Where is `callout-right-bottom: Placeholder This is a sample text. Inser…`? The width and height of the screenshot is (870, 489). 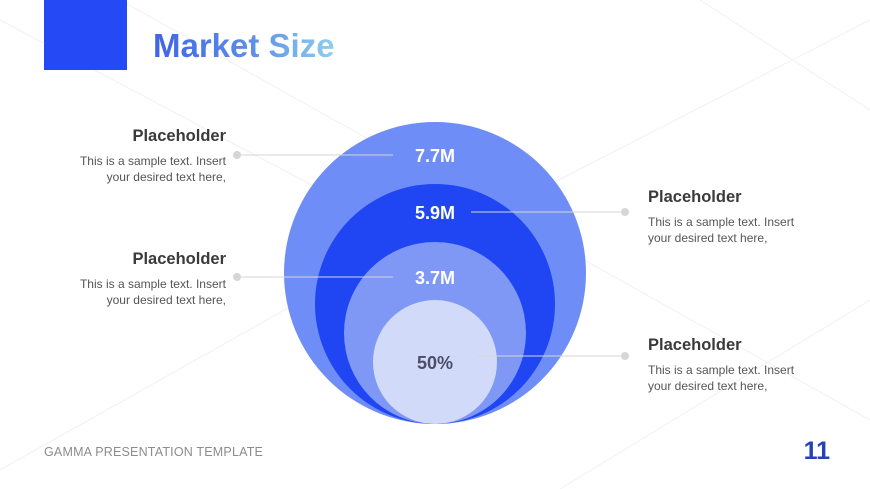 callout-right-bottom: Placeholder This is a sample text. Inser… is located at coordinates (748, 364).